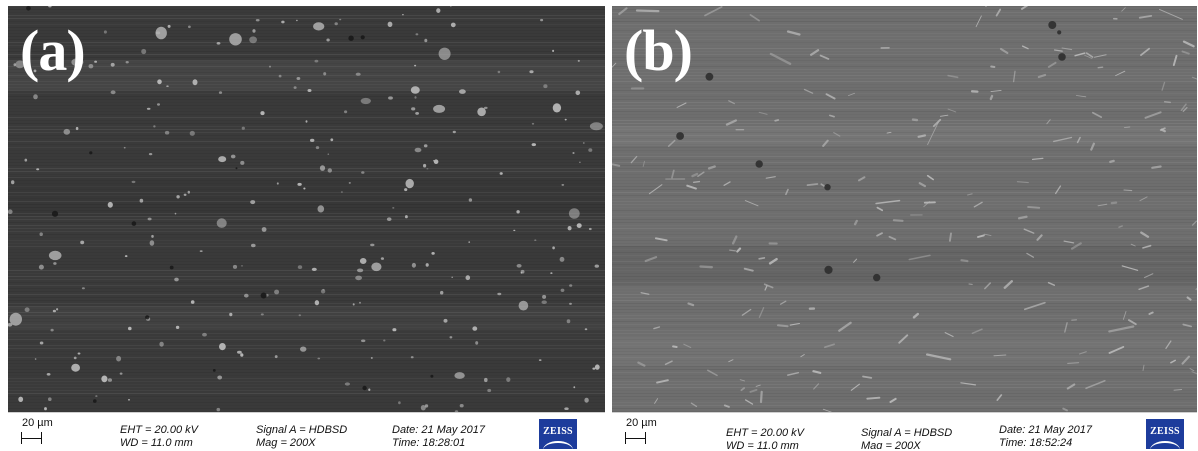 The width and height of the screenshot is (1198, 451). Describe the element at coordinates (904, 136) in the screenshot. I see `scan-band` at that location.